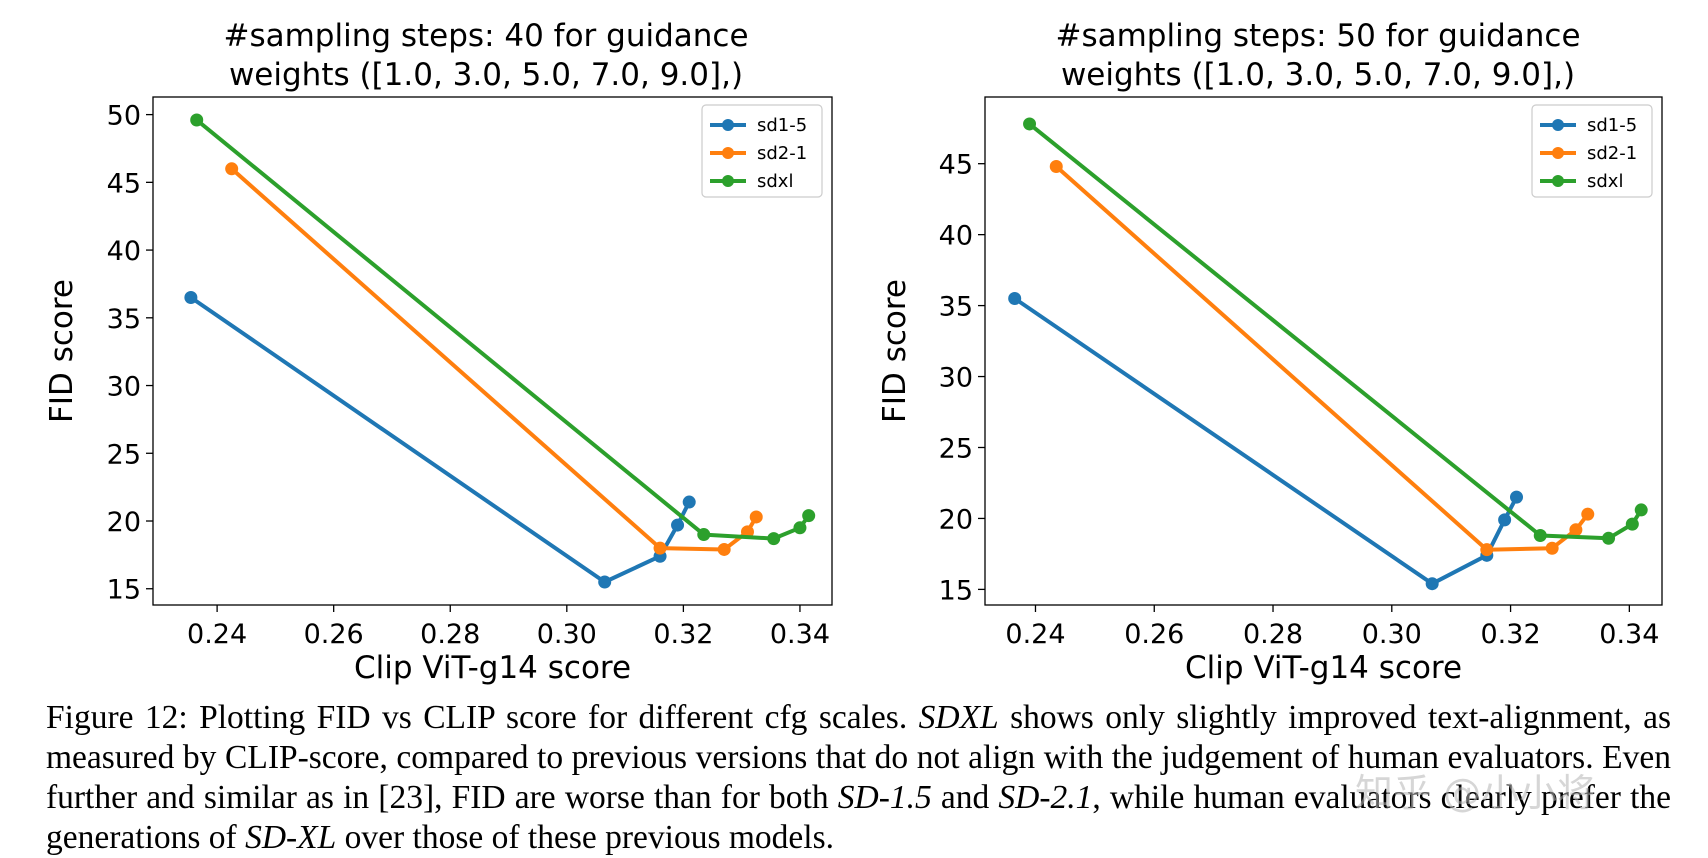 This screenshot has height=858, width=1708. What do you see at coordinates (958, 717) in the screenshot?
I see `caption-sdxl: SDXL` at bounding box center [958, 717].